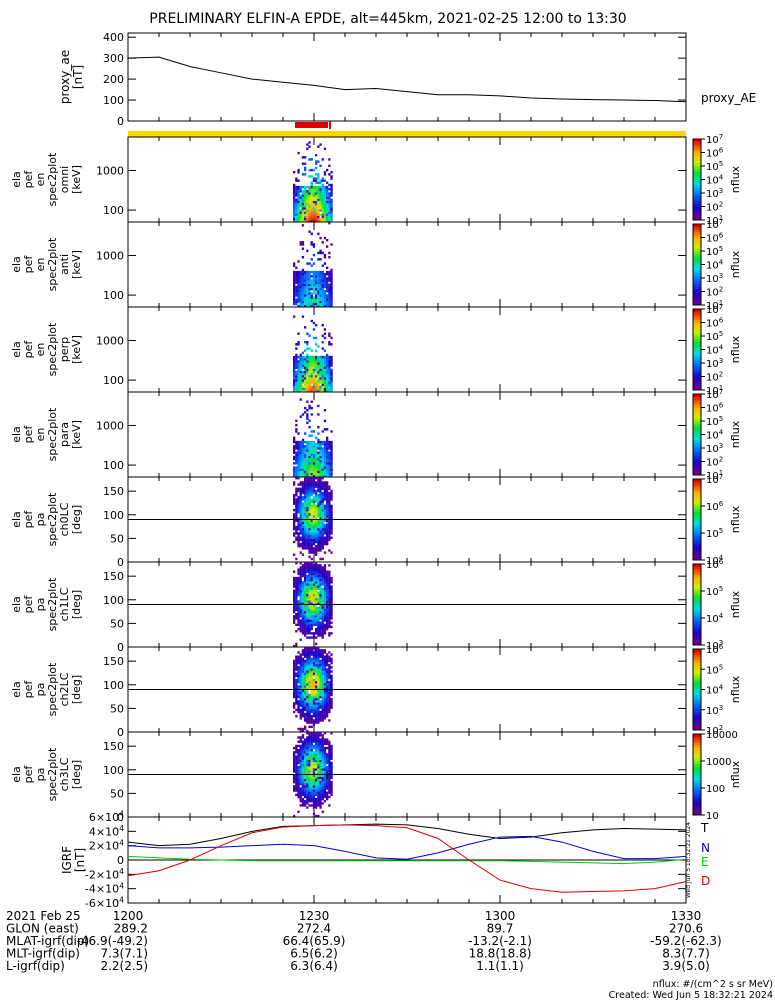 This screenshot has width=775, height=1000. What do you see at coordinates (407, 349) in the screenshot?
I see `plot-frame` at bounding box center [407, 349].